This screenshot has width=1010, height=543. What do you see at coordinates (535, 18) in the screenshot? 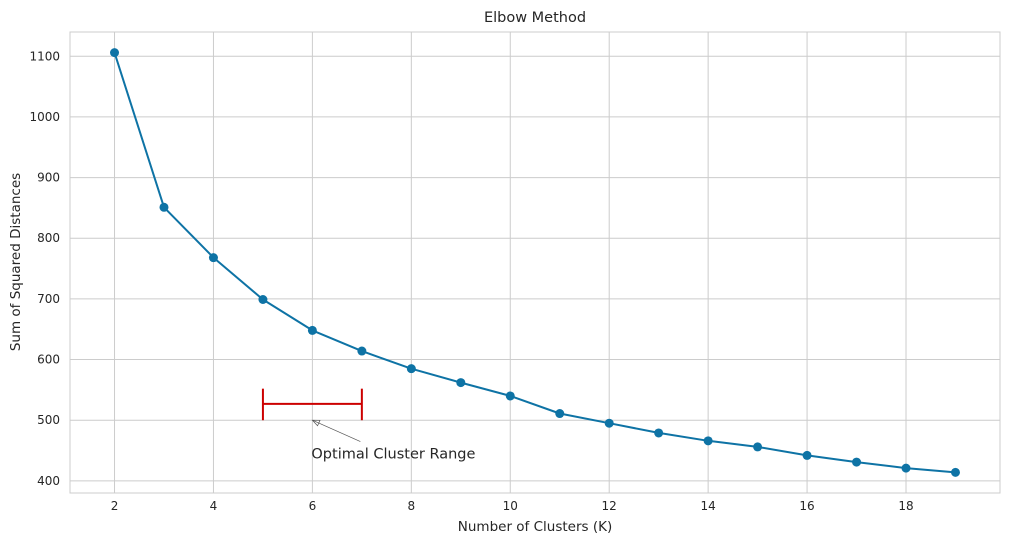
I see `chart-title: Elbow Method` at bounding box center [535, 18].